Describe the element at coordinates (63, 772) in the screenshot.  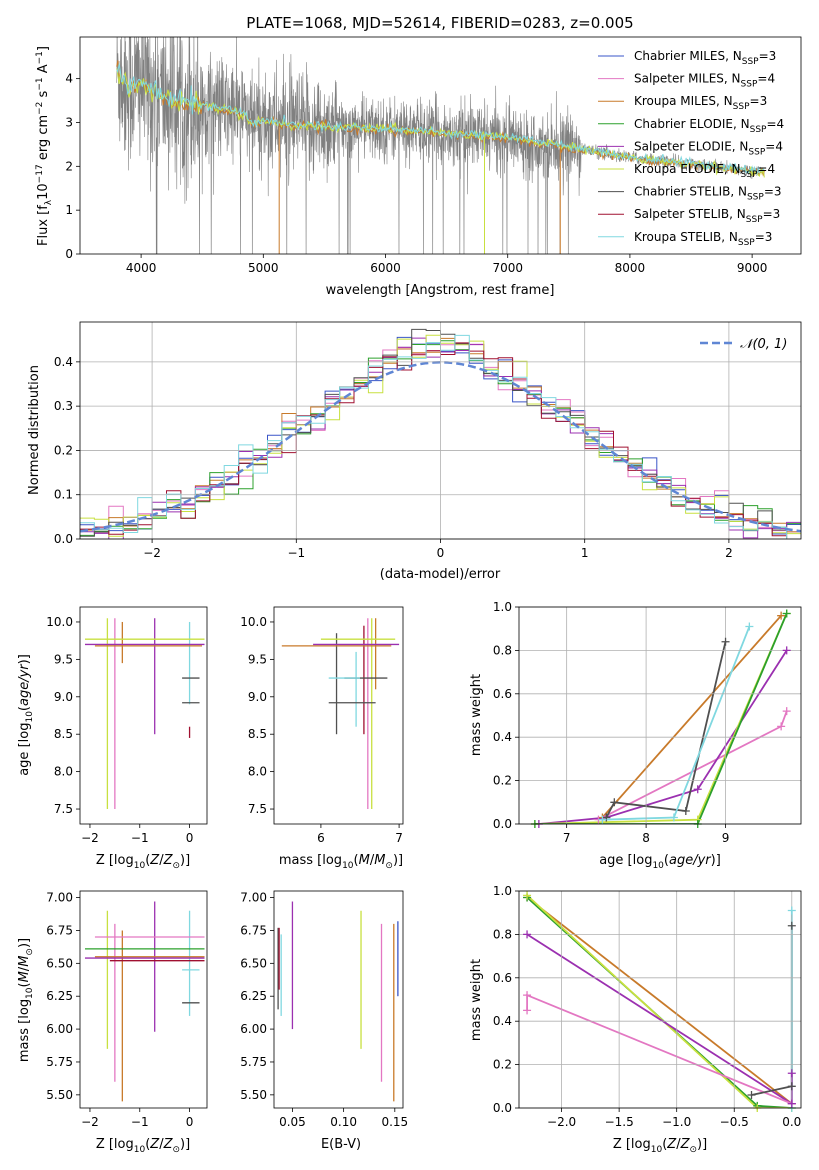
I see `y-tick-label: 8.0` at that location.